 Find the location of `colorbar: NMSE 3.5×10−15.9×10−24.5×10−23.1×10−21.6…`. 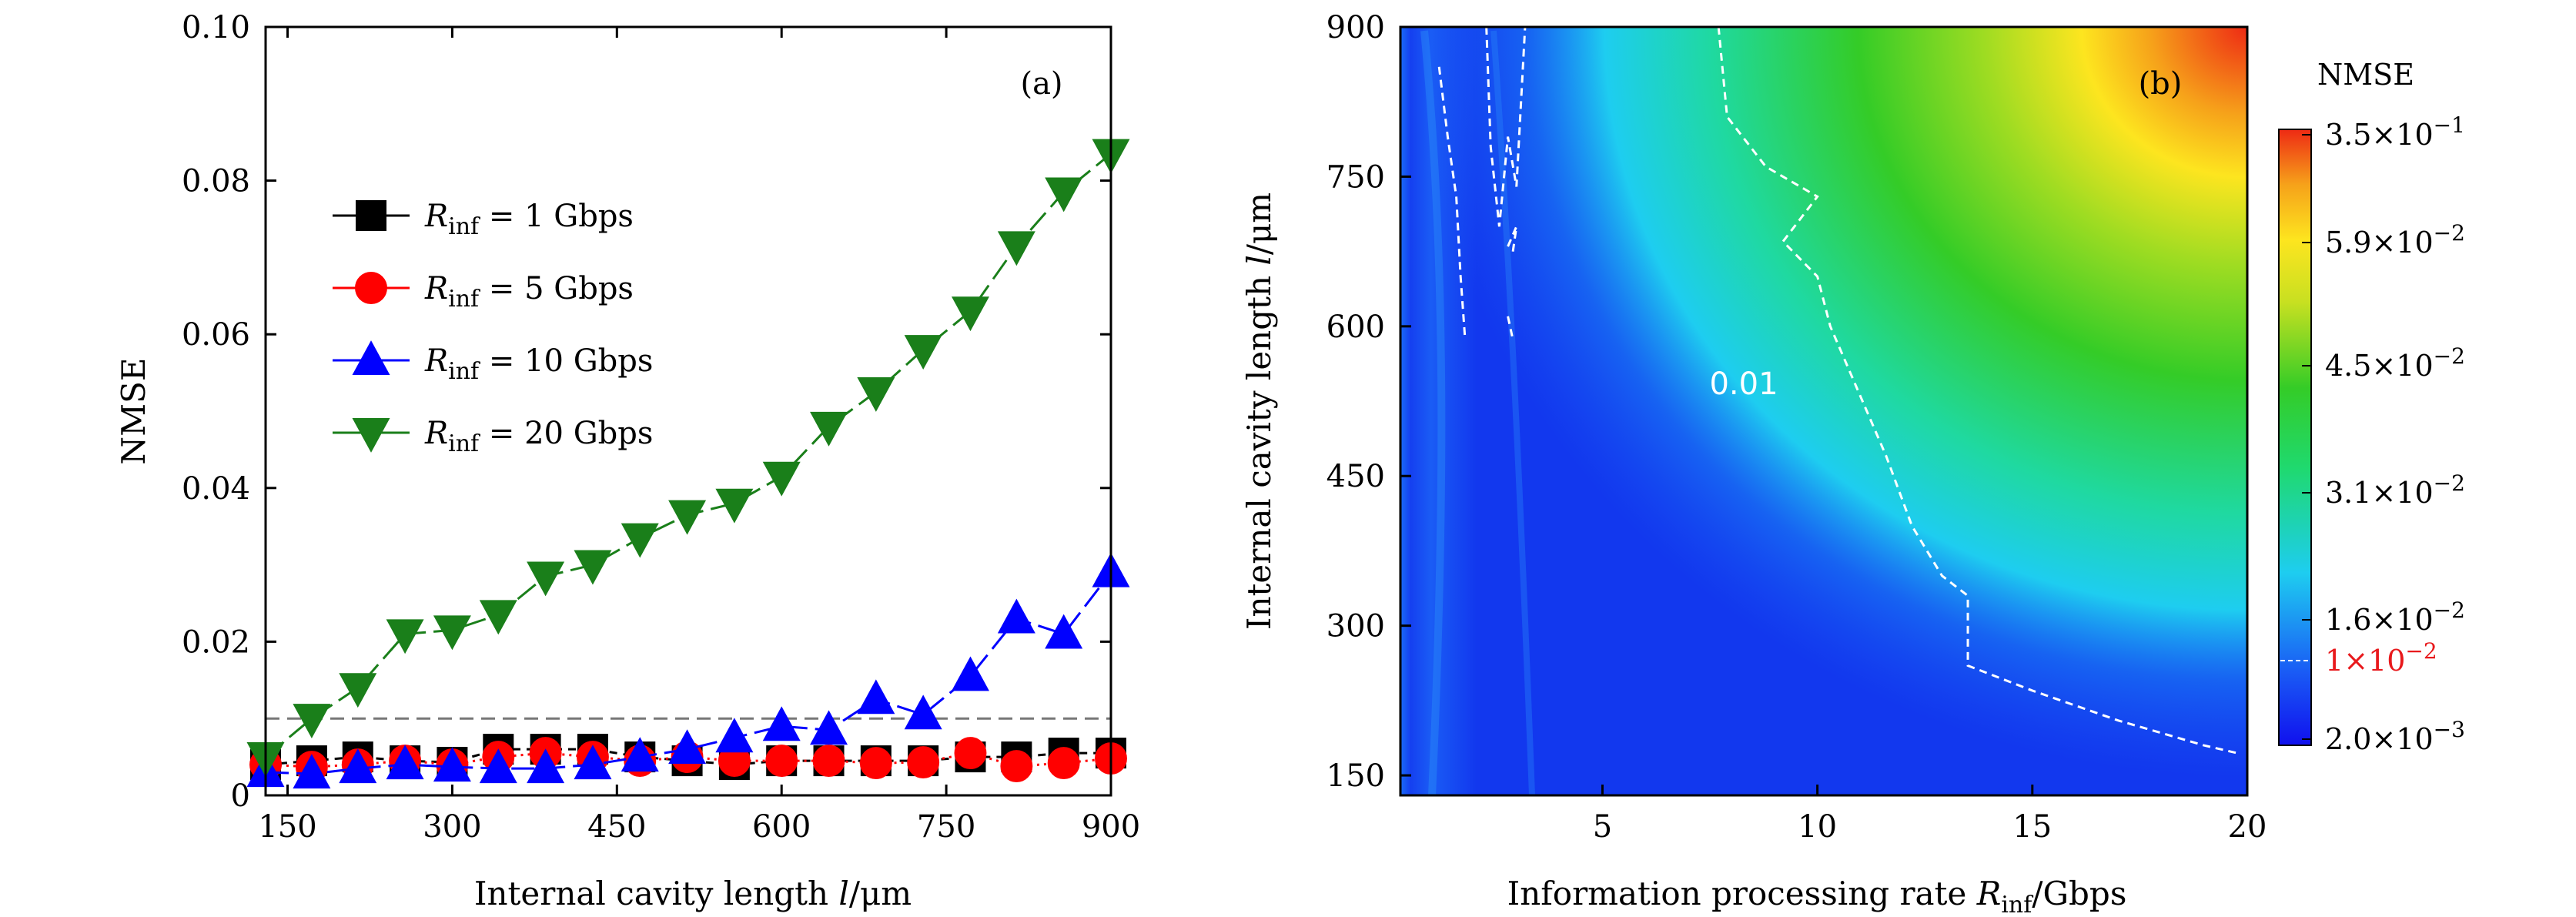

colorbar: NMSE 3.5×10−15.9×10−24.5×10−23.1×10−21.6… is located at coordinates (2372, 407).